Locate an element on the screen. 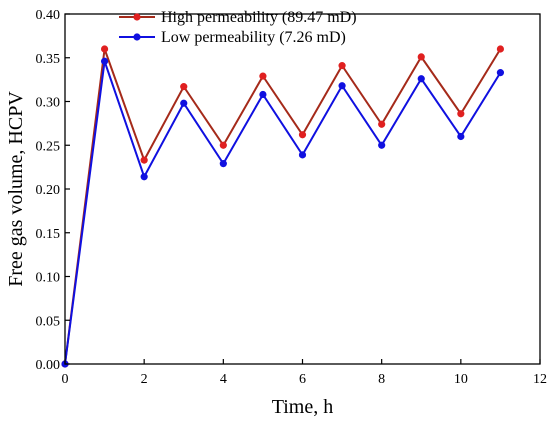  y-tick-label-4: 0.20 is located at coordinates (48, 190).